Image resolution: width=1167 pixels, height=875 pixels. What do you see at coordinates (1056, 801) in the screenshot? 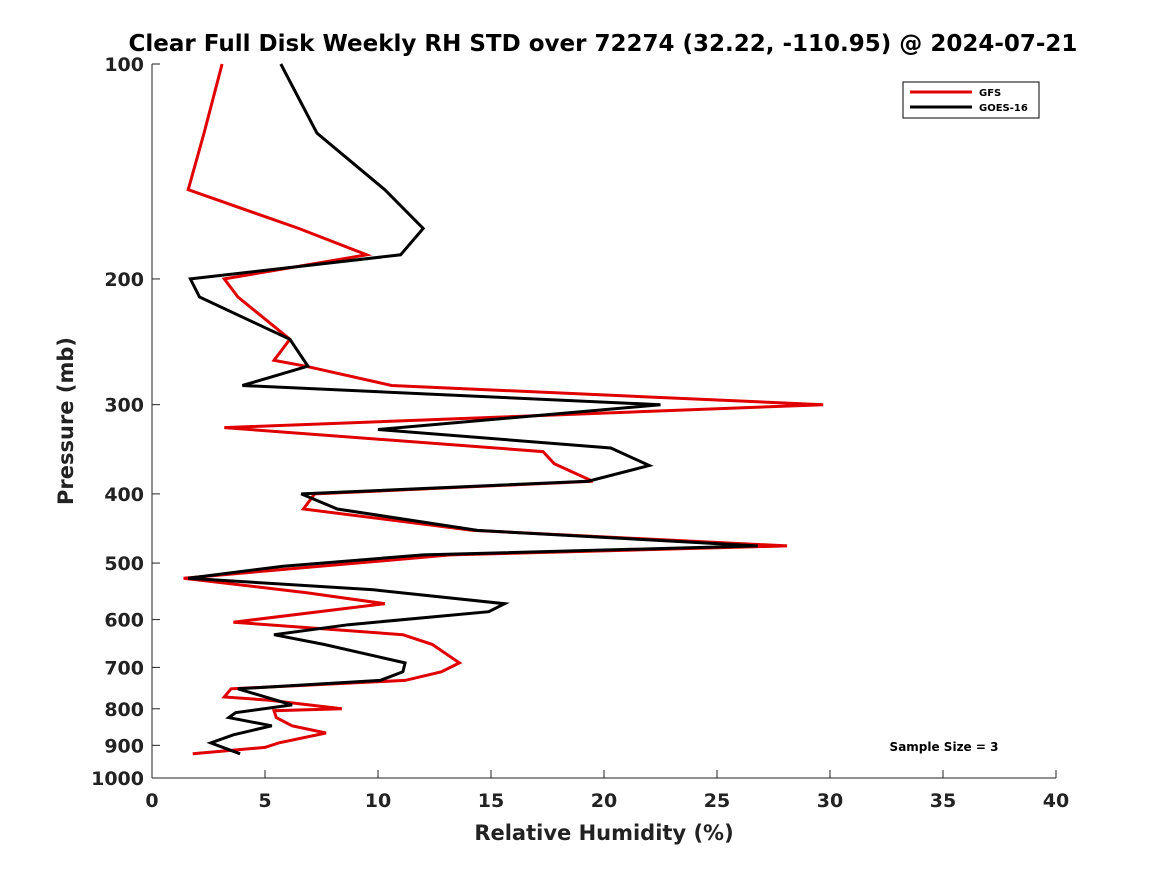
I see `x-tick-label: 40` at bounding box center [1056, 801].